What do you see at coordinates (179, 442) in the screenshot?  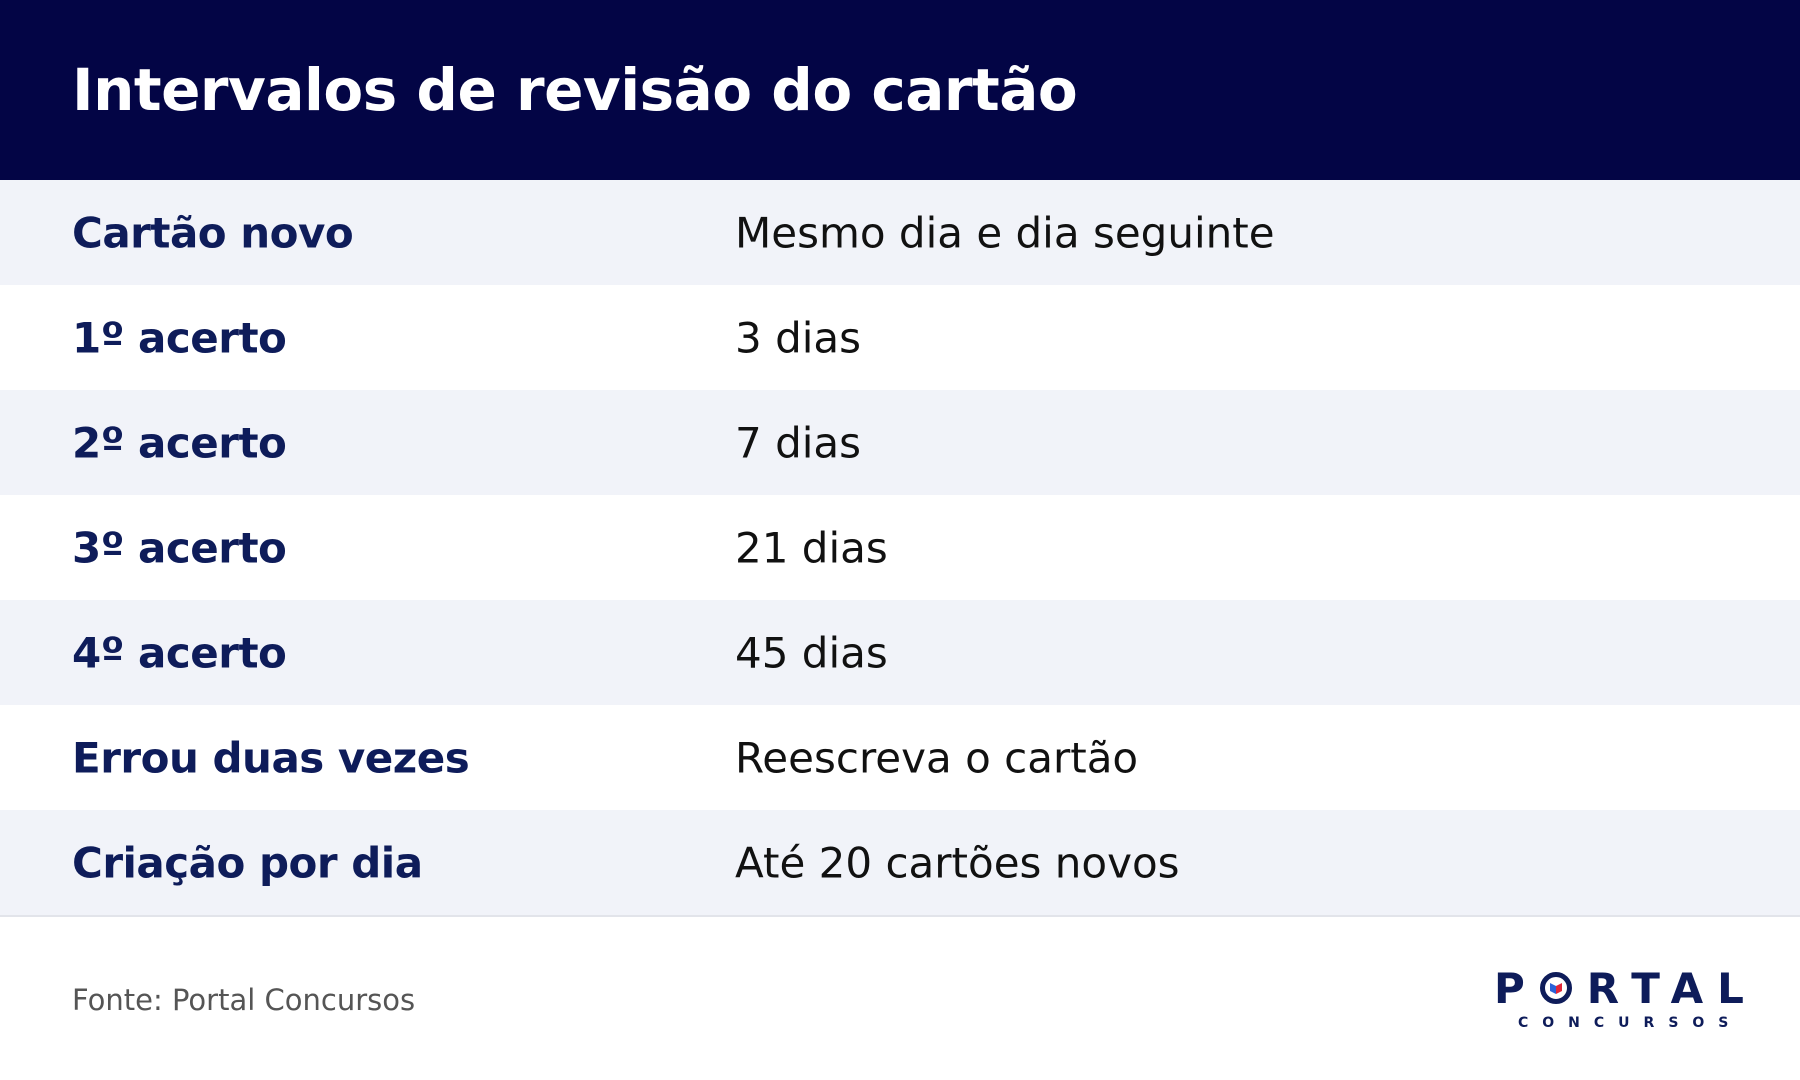 I see `row-label: 2º acerto` at bounding box center [179, 442].